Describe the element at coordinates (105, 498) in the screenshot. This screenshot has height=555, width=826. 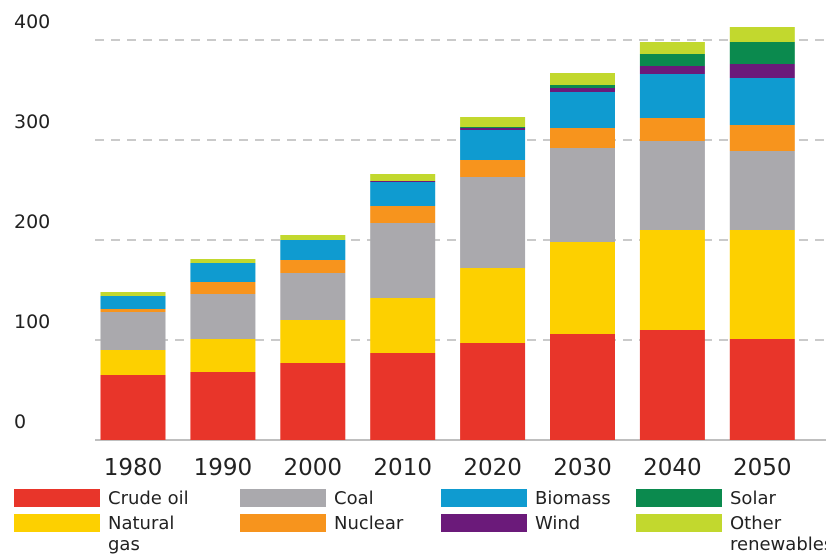
I see `legend-item: Crude oil` at that location.